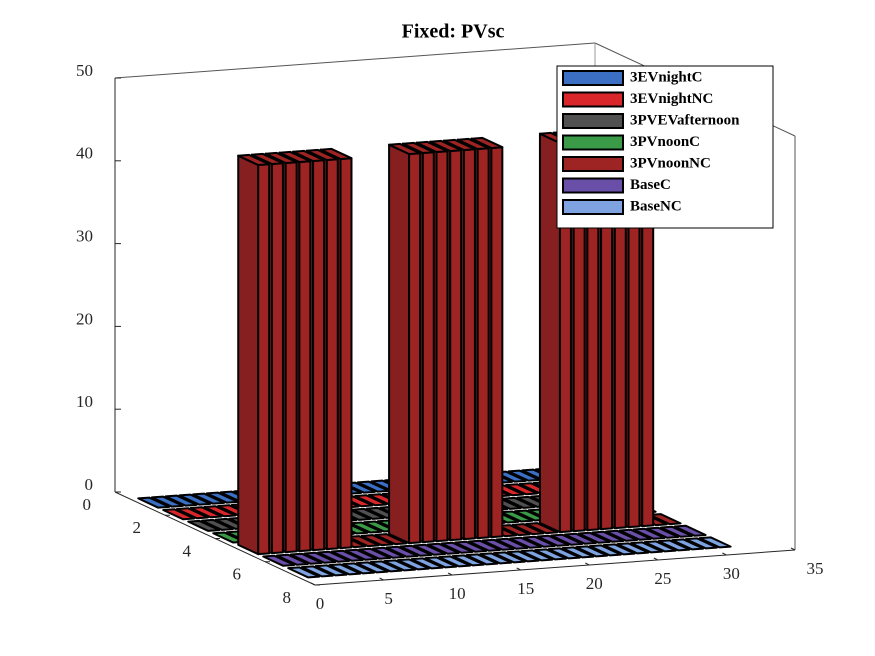  Describe the element at coordinates (453, 32) in the screenshot. I see `chart-title: Fixed: PVsc` at that location.